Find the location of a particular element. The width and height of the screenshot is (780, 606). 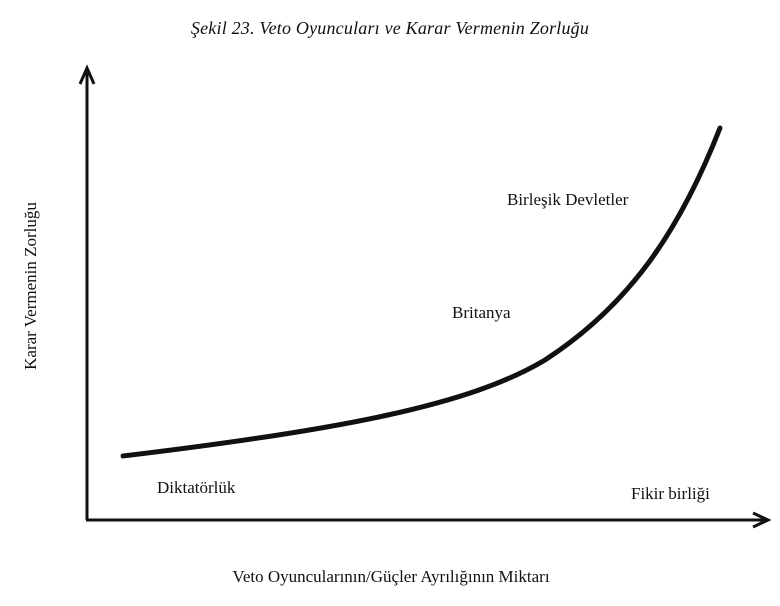

label-united-states: Birleşik Devletler is located at coordinates (568, 199).